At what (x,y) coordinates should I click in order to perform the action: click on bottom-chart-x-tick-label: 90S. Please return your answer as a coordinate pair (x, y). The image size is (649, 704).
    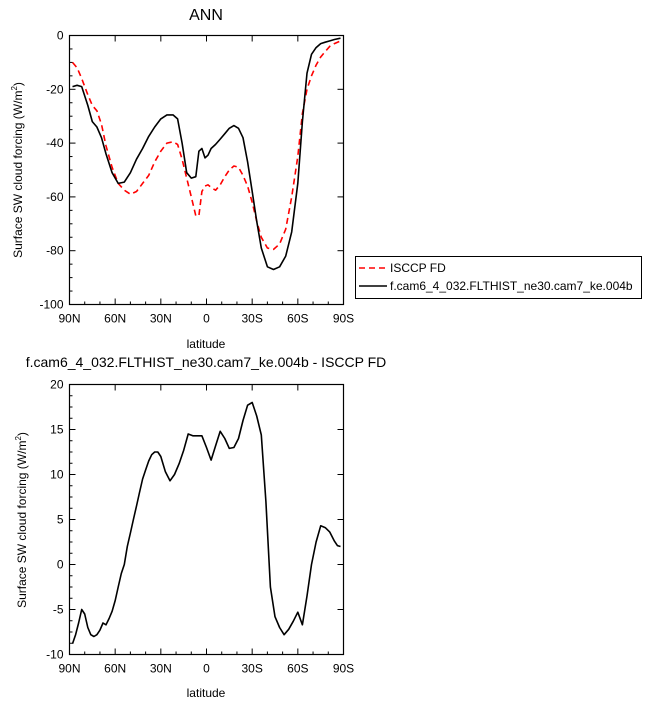
    Looking at the image, I should click on (343, 669).